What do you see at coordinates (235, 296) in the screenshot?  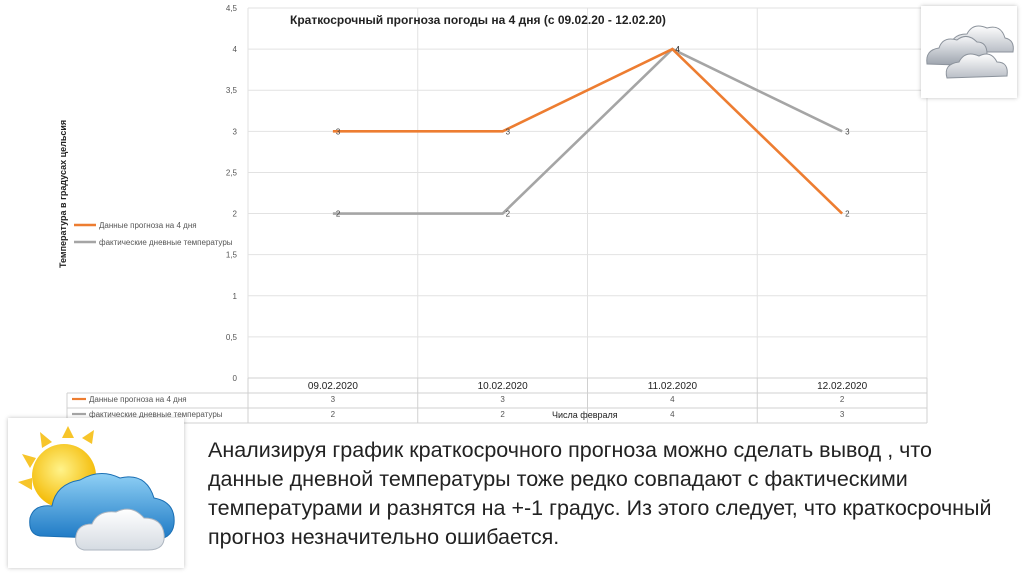 I see `y-tick-label: 1` at bounding box center [235, 296].